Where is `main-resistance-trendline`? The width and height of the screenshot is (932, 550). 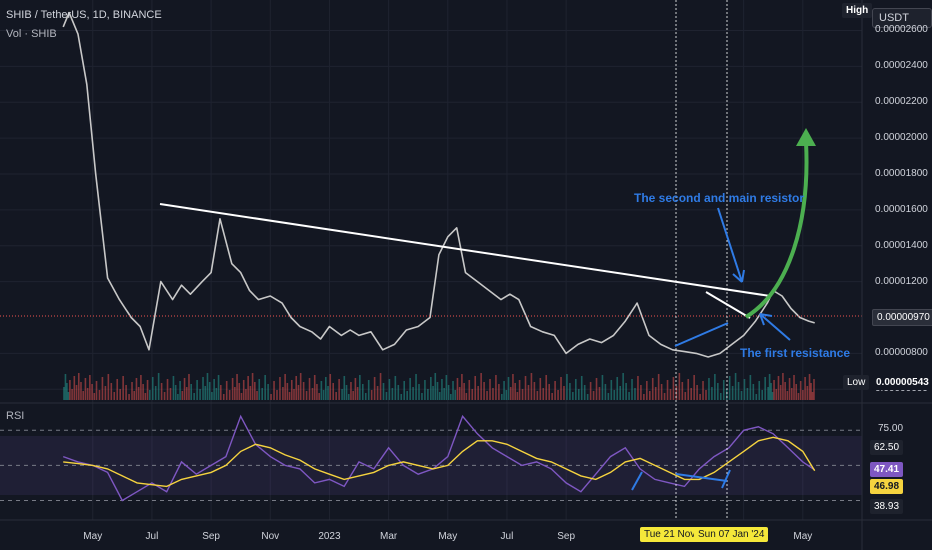 main-resistance-trendline is located at coordinates (465, 250).